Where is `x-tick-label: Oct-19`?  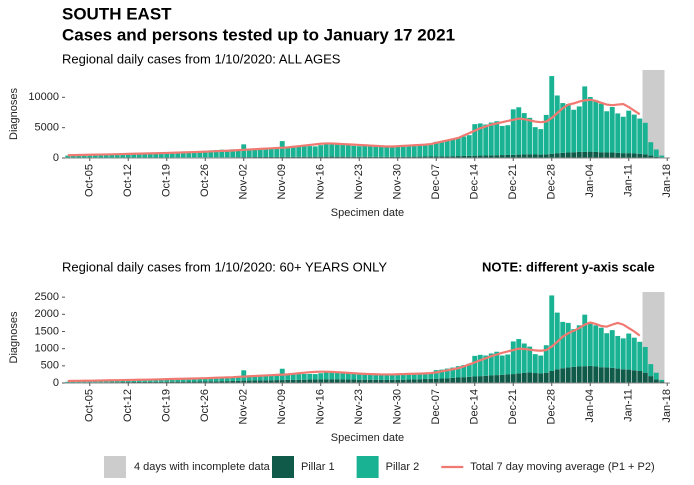 x-tick-label: Oct-19 is located at coordinates (167, 405).